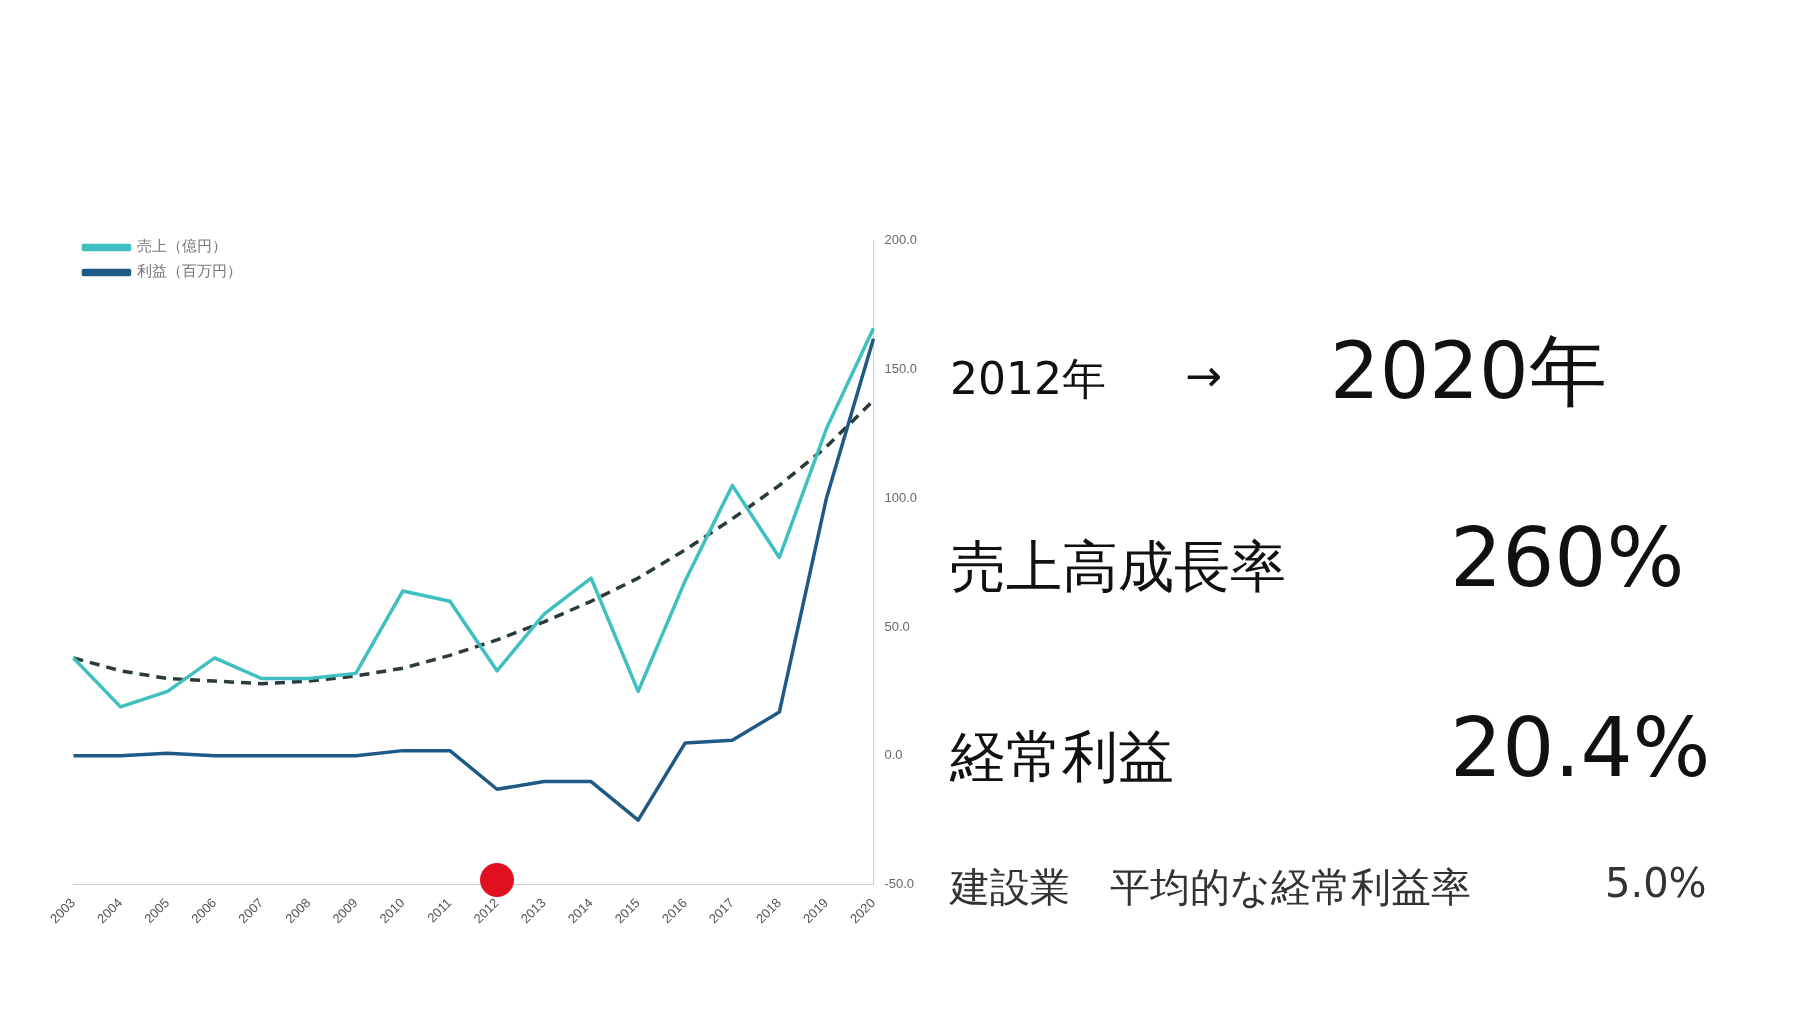 This screenshot has height=1012, width=1800. What do you see at coordinates (189, 271) in the screenshot?
I see `legend-label: 利益（百万円）` at bounding box center [189, 271].